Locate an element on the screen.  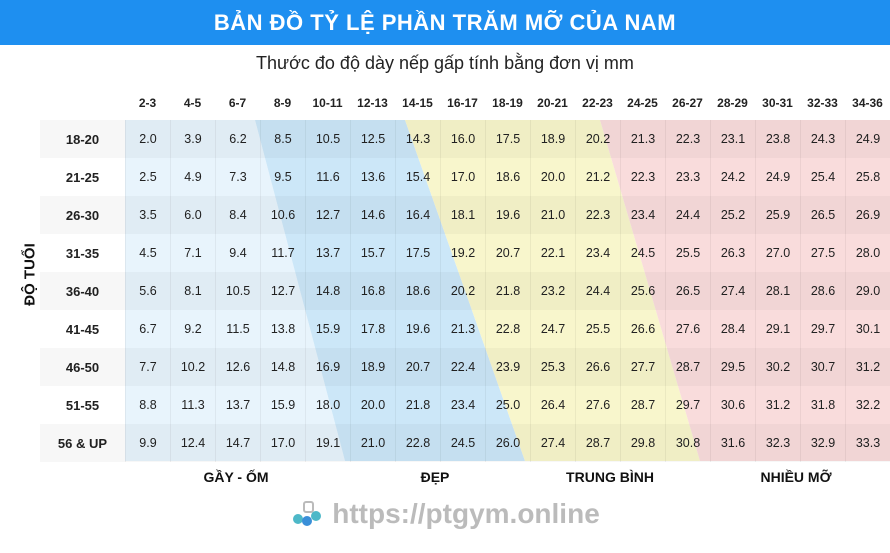
value-cell: 2.5 is located at coordinates (147, 177).